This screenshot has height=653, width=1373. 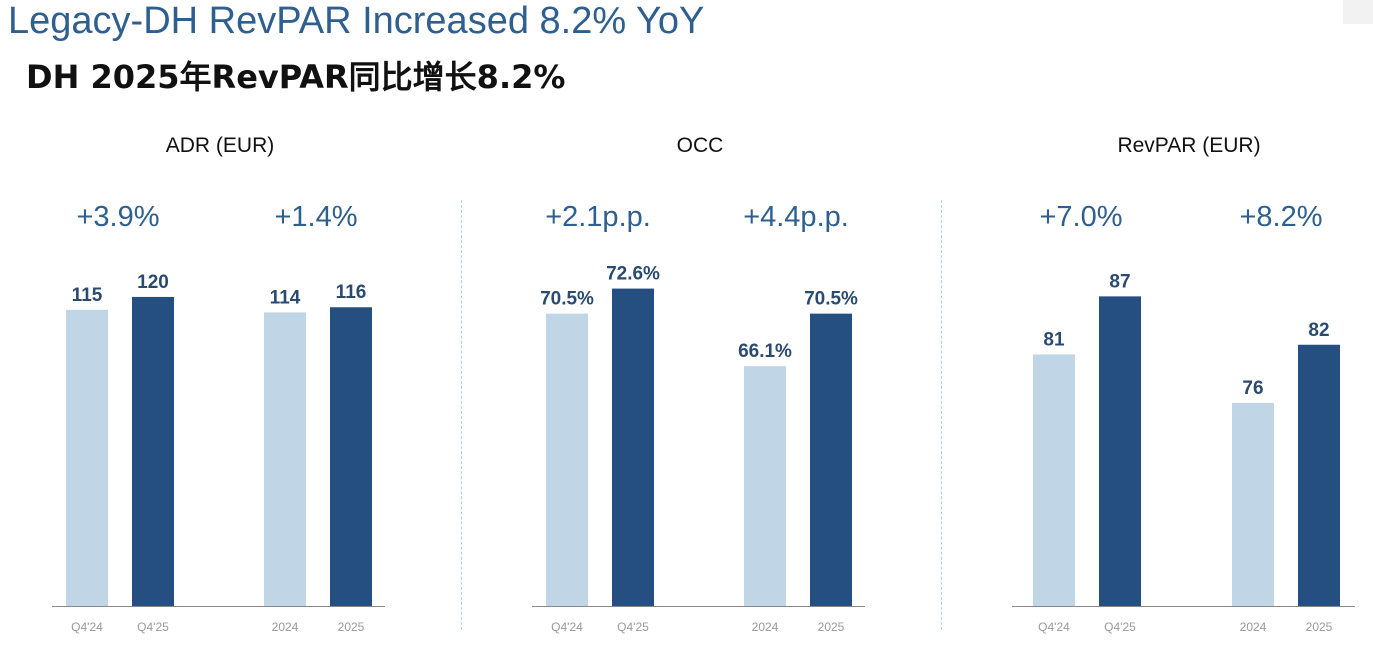 I want to click on bar-value-label: 66.1%, so click(x=765, y=351).